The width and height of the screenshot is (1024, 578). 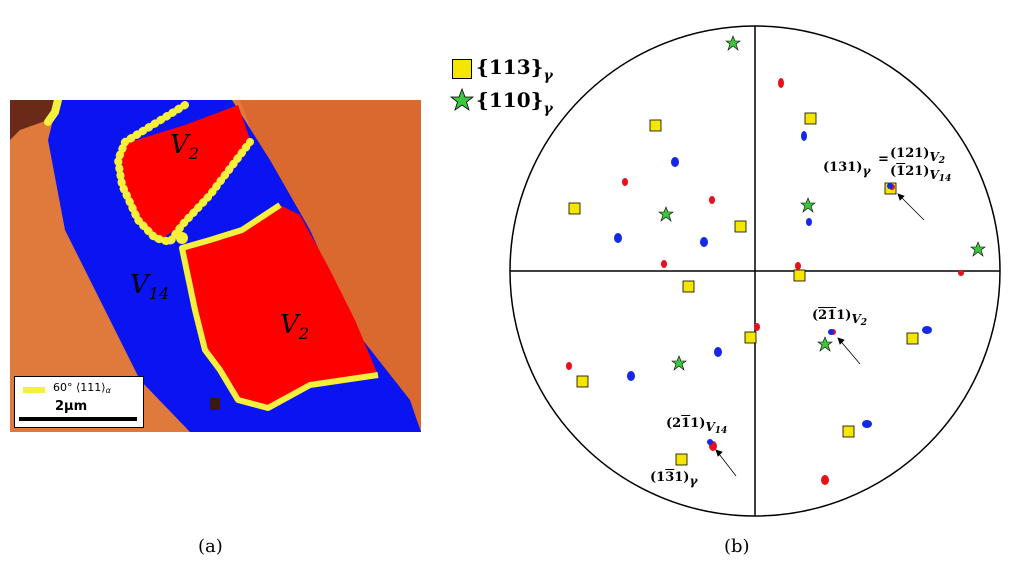 I want to click on label-v2-lower: V2, so click(x=294, y=326).